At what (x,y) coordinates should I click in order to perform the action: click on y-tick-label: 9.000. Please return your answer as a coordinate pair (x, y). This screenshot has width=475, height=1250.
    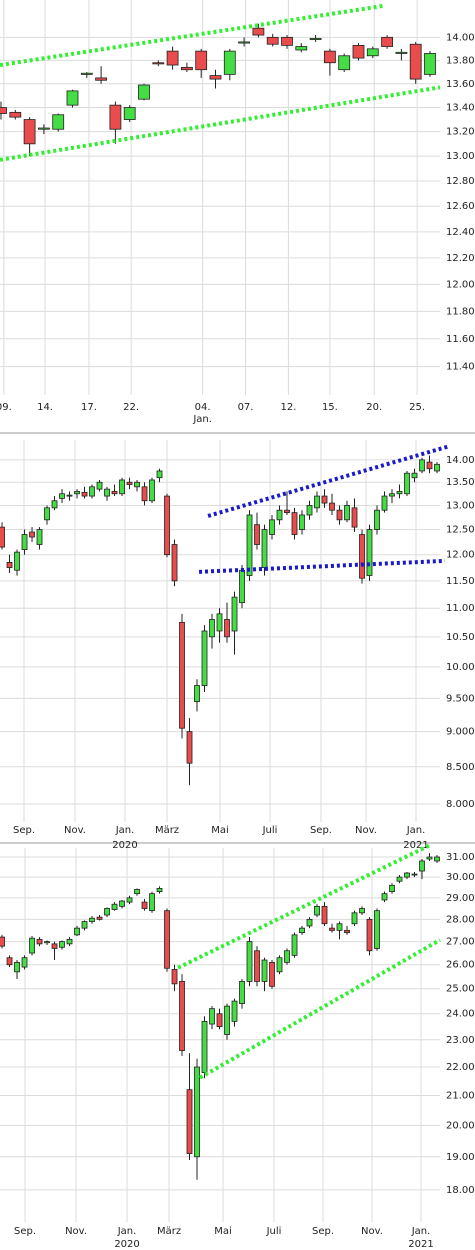
    Looking at the image, I should click on (460, 732).